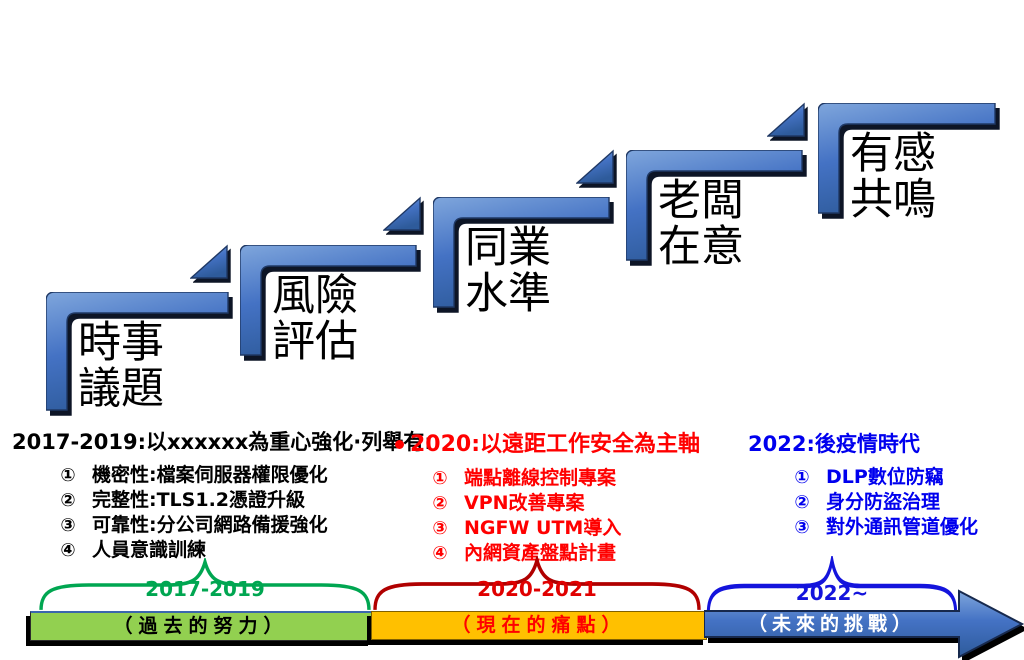  What do you see at coordinates (315, 296) in the screenshot?
I see `step-label-line: 風險` at bounding box center [315, 296].